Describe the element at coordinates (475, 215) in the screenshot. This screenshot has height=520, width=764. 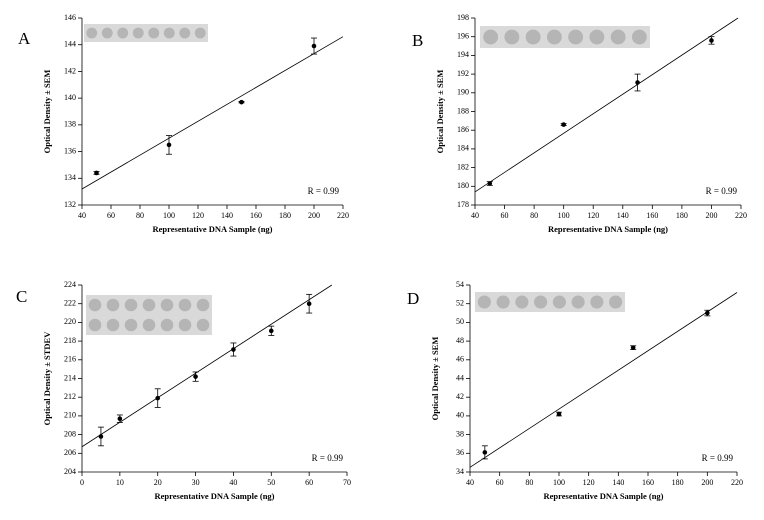
I see `x-tick-label: 40` at that location.